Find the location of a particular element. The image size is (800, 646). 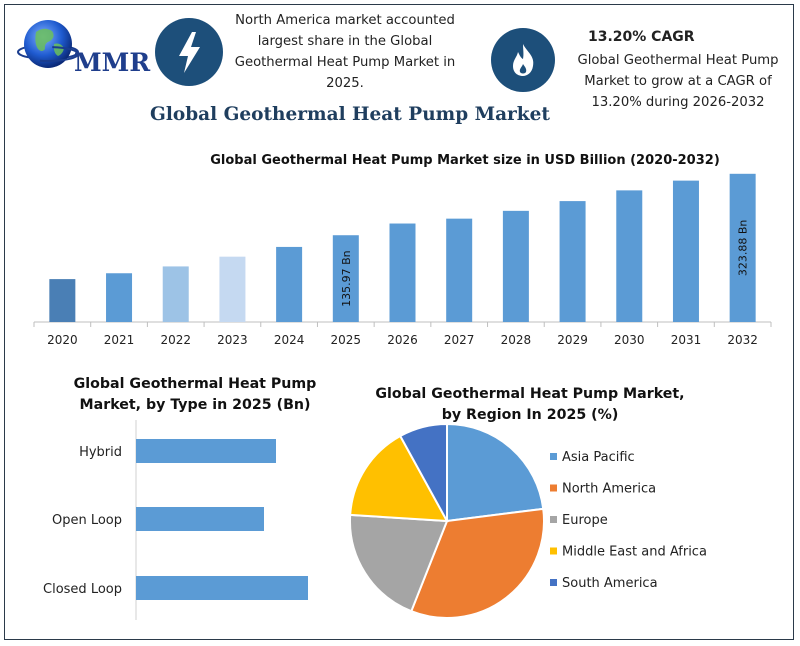

brand-name: MMR is located at coordinates (112, 62).